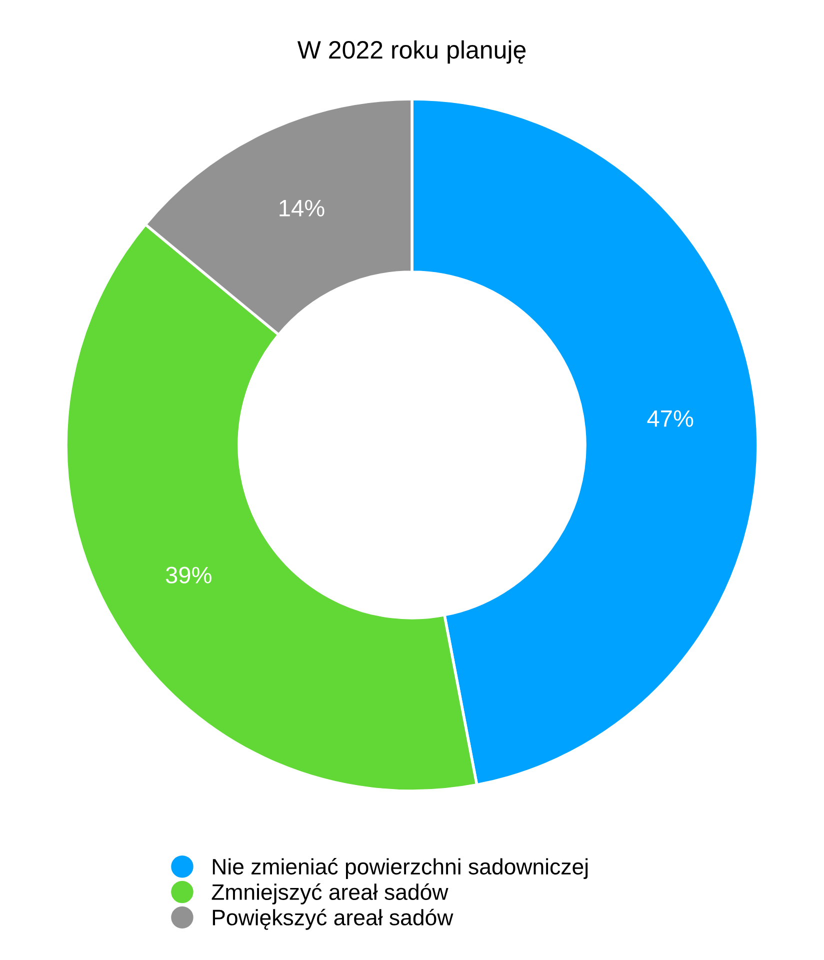  I want to click on chart-title: W 2022 roku planuję, so click(411, 52).